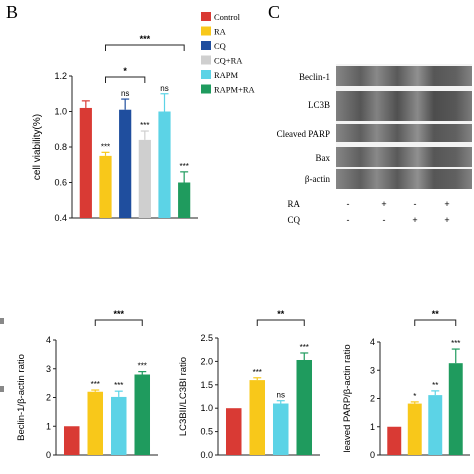 The height and width of the screenshot is (474, 474). I want to click on blot-condition-label: RA, so click(293, 204).